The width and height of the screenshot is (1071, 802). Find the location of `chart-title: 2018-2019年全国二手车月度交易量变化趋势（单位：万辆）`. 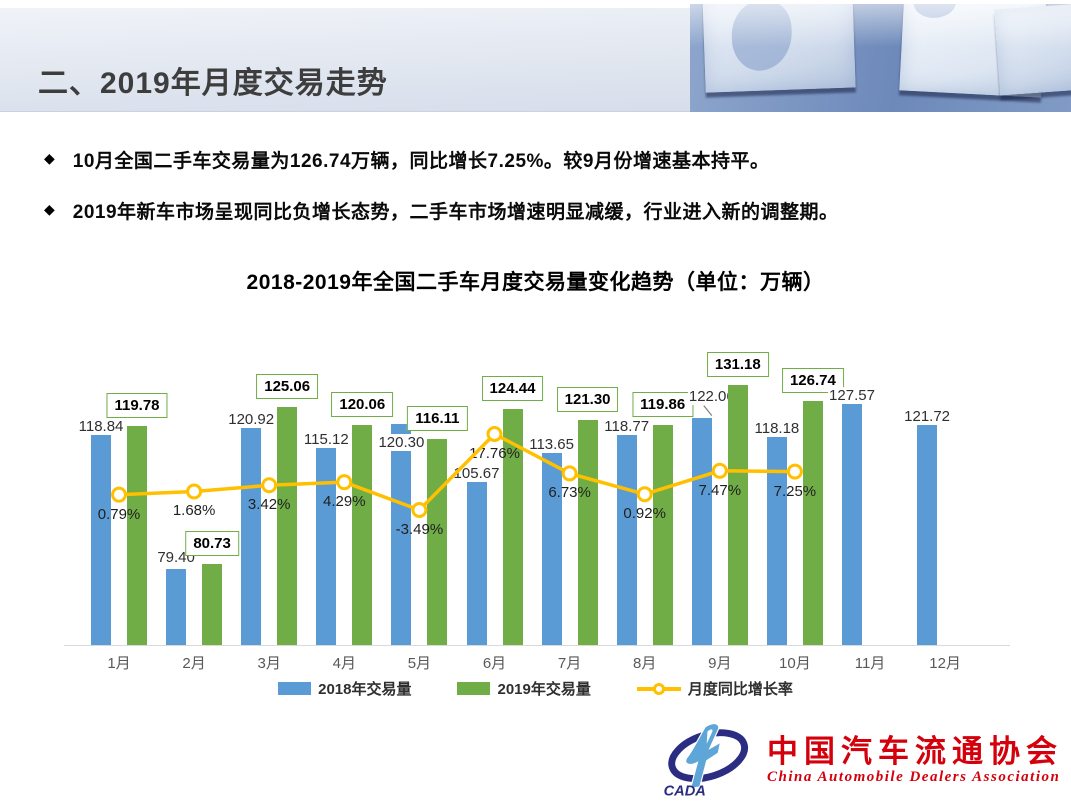

chart-title: 2018-2019年全国二手车月度交易量变化趋势（单位：万辆） is located at coordinates (535, 282).